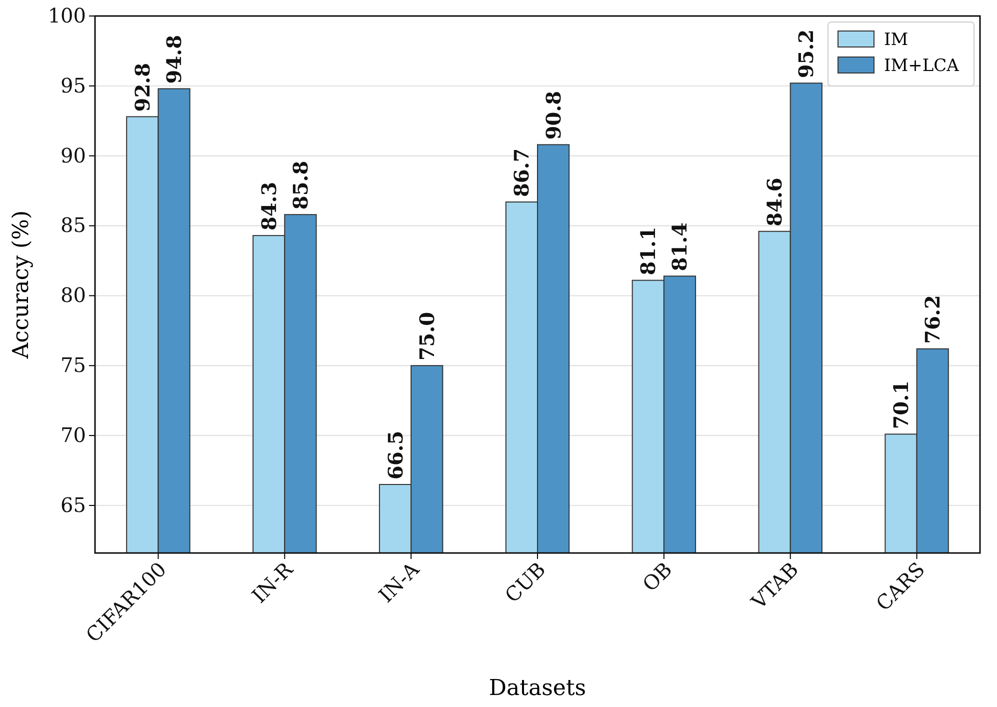 This screenshot has width=997, height=707. I want to click on y-axis-title: Accuracy (%), so click(21, 285).